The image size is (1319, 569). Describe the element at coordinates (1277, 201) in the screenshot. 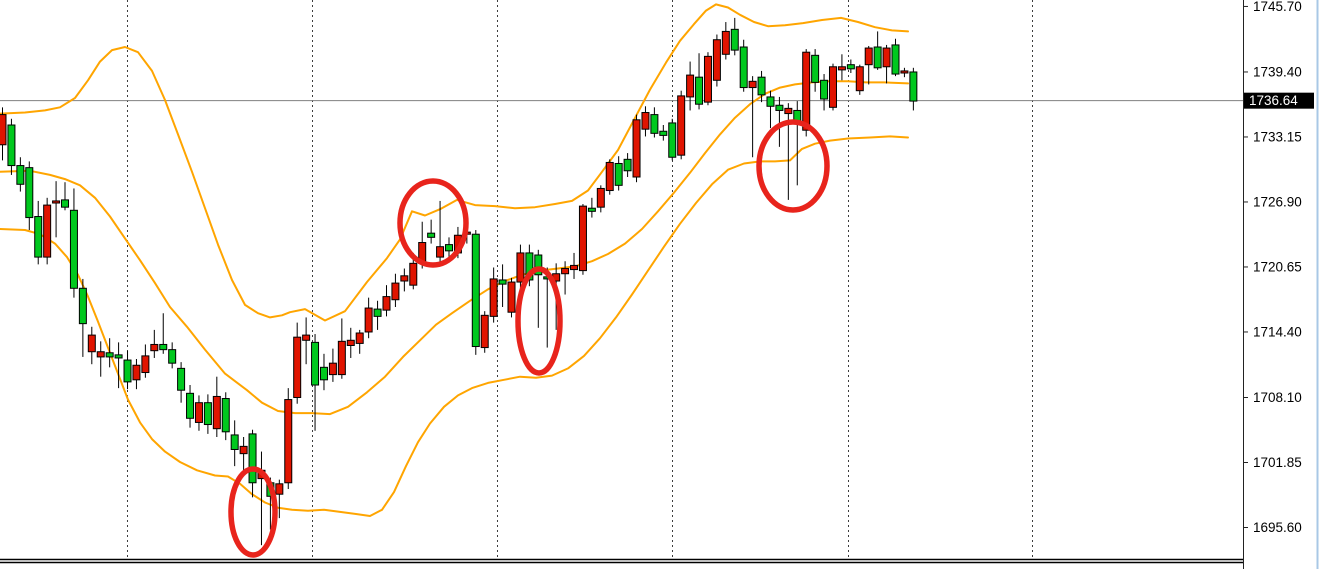

I see `price-axis-label: 1726.90` at that location.